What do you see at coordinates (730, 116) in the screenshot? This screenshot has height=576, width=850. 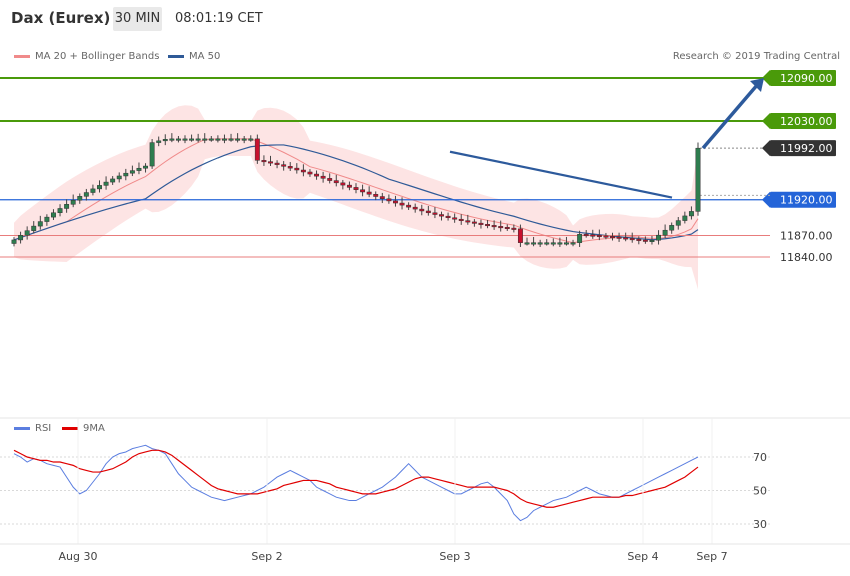 I see `target-arrow` at bounding box center [730, 116].